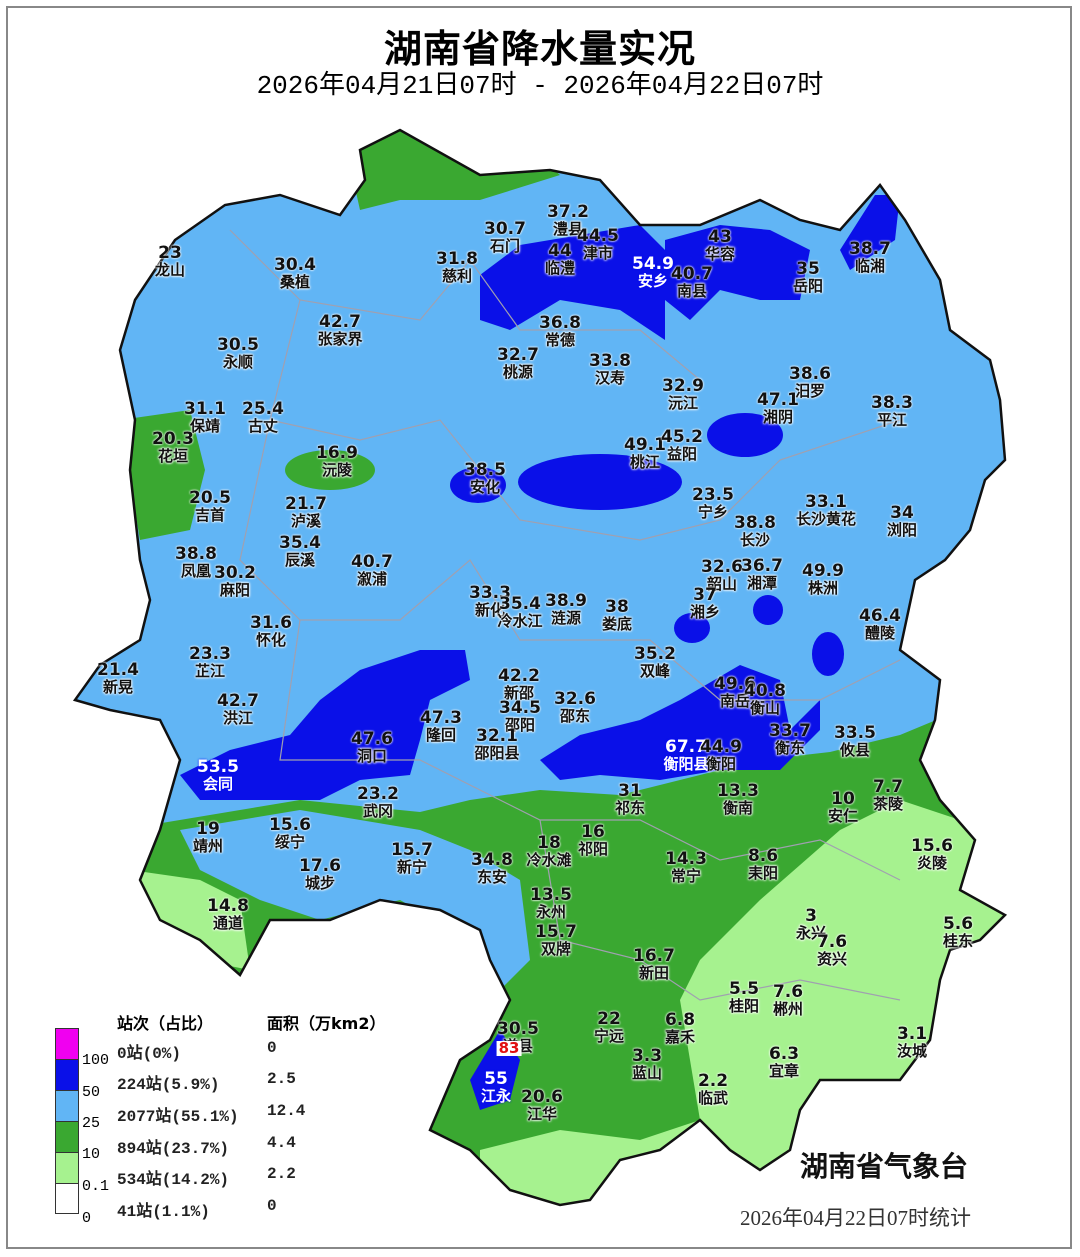 The image size is (1080, 1257). What do you see at coordinates (888, 787) in the screenshot?
I see `station-rainfall-value: 7.7` at bounding box center [888, 787].